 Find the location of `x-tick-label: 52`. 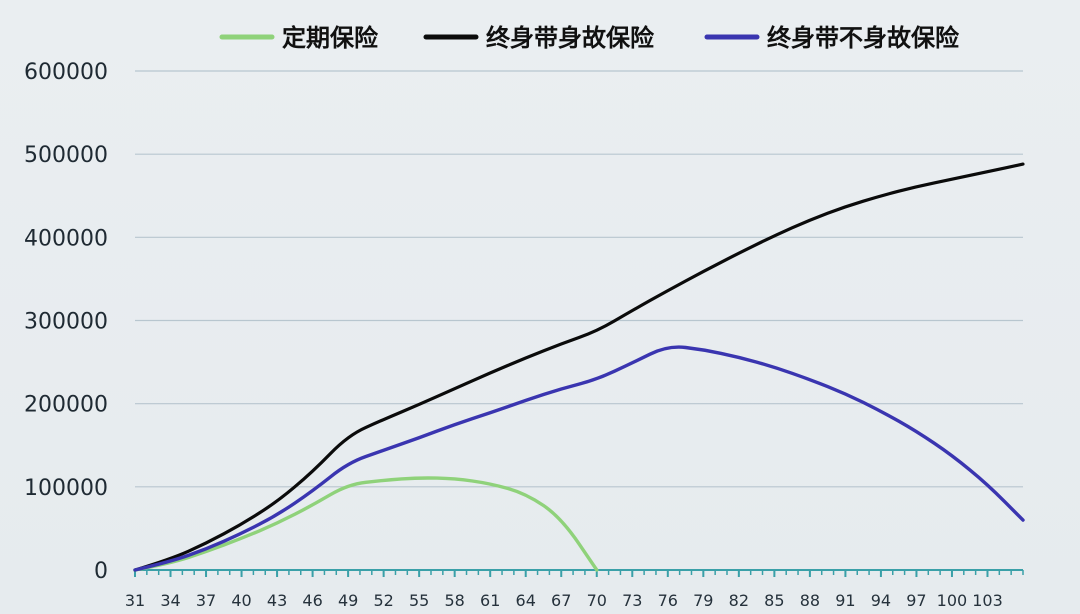

x-tick-label: 52 is located at coordinates (383, 600).